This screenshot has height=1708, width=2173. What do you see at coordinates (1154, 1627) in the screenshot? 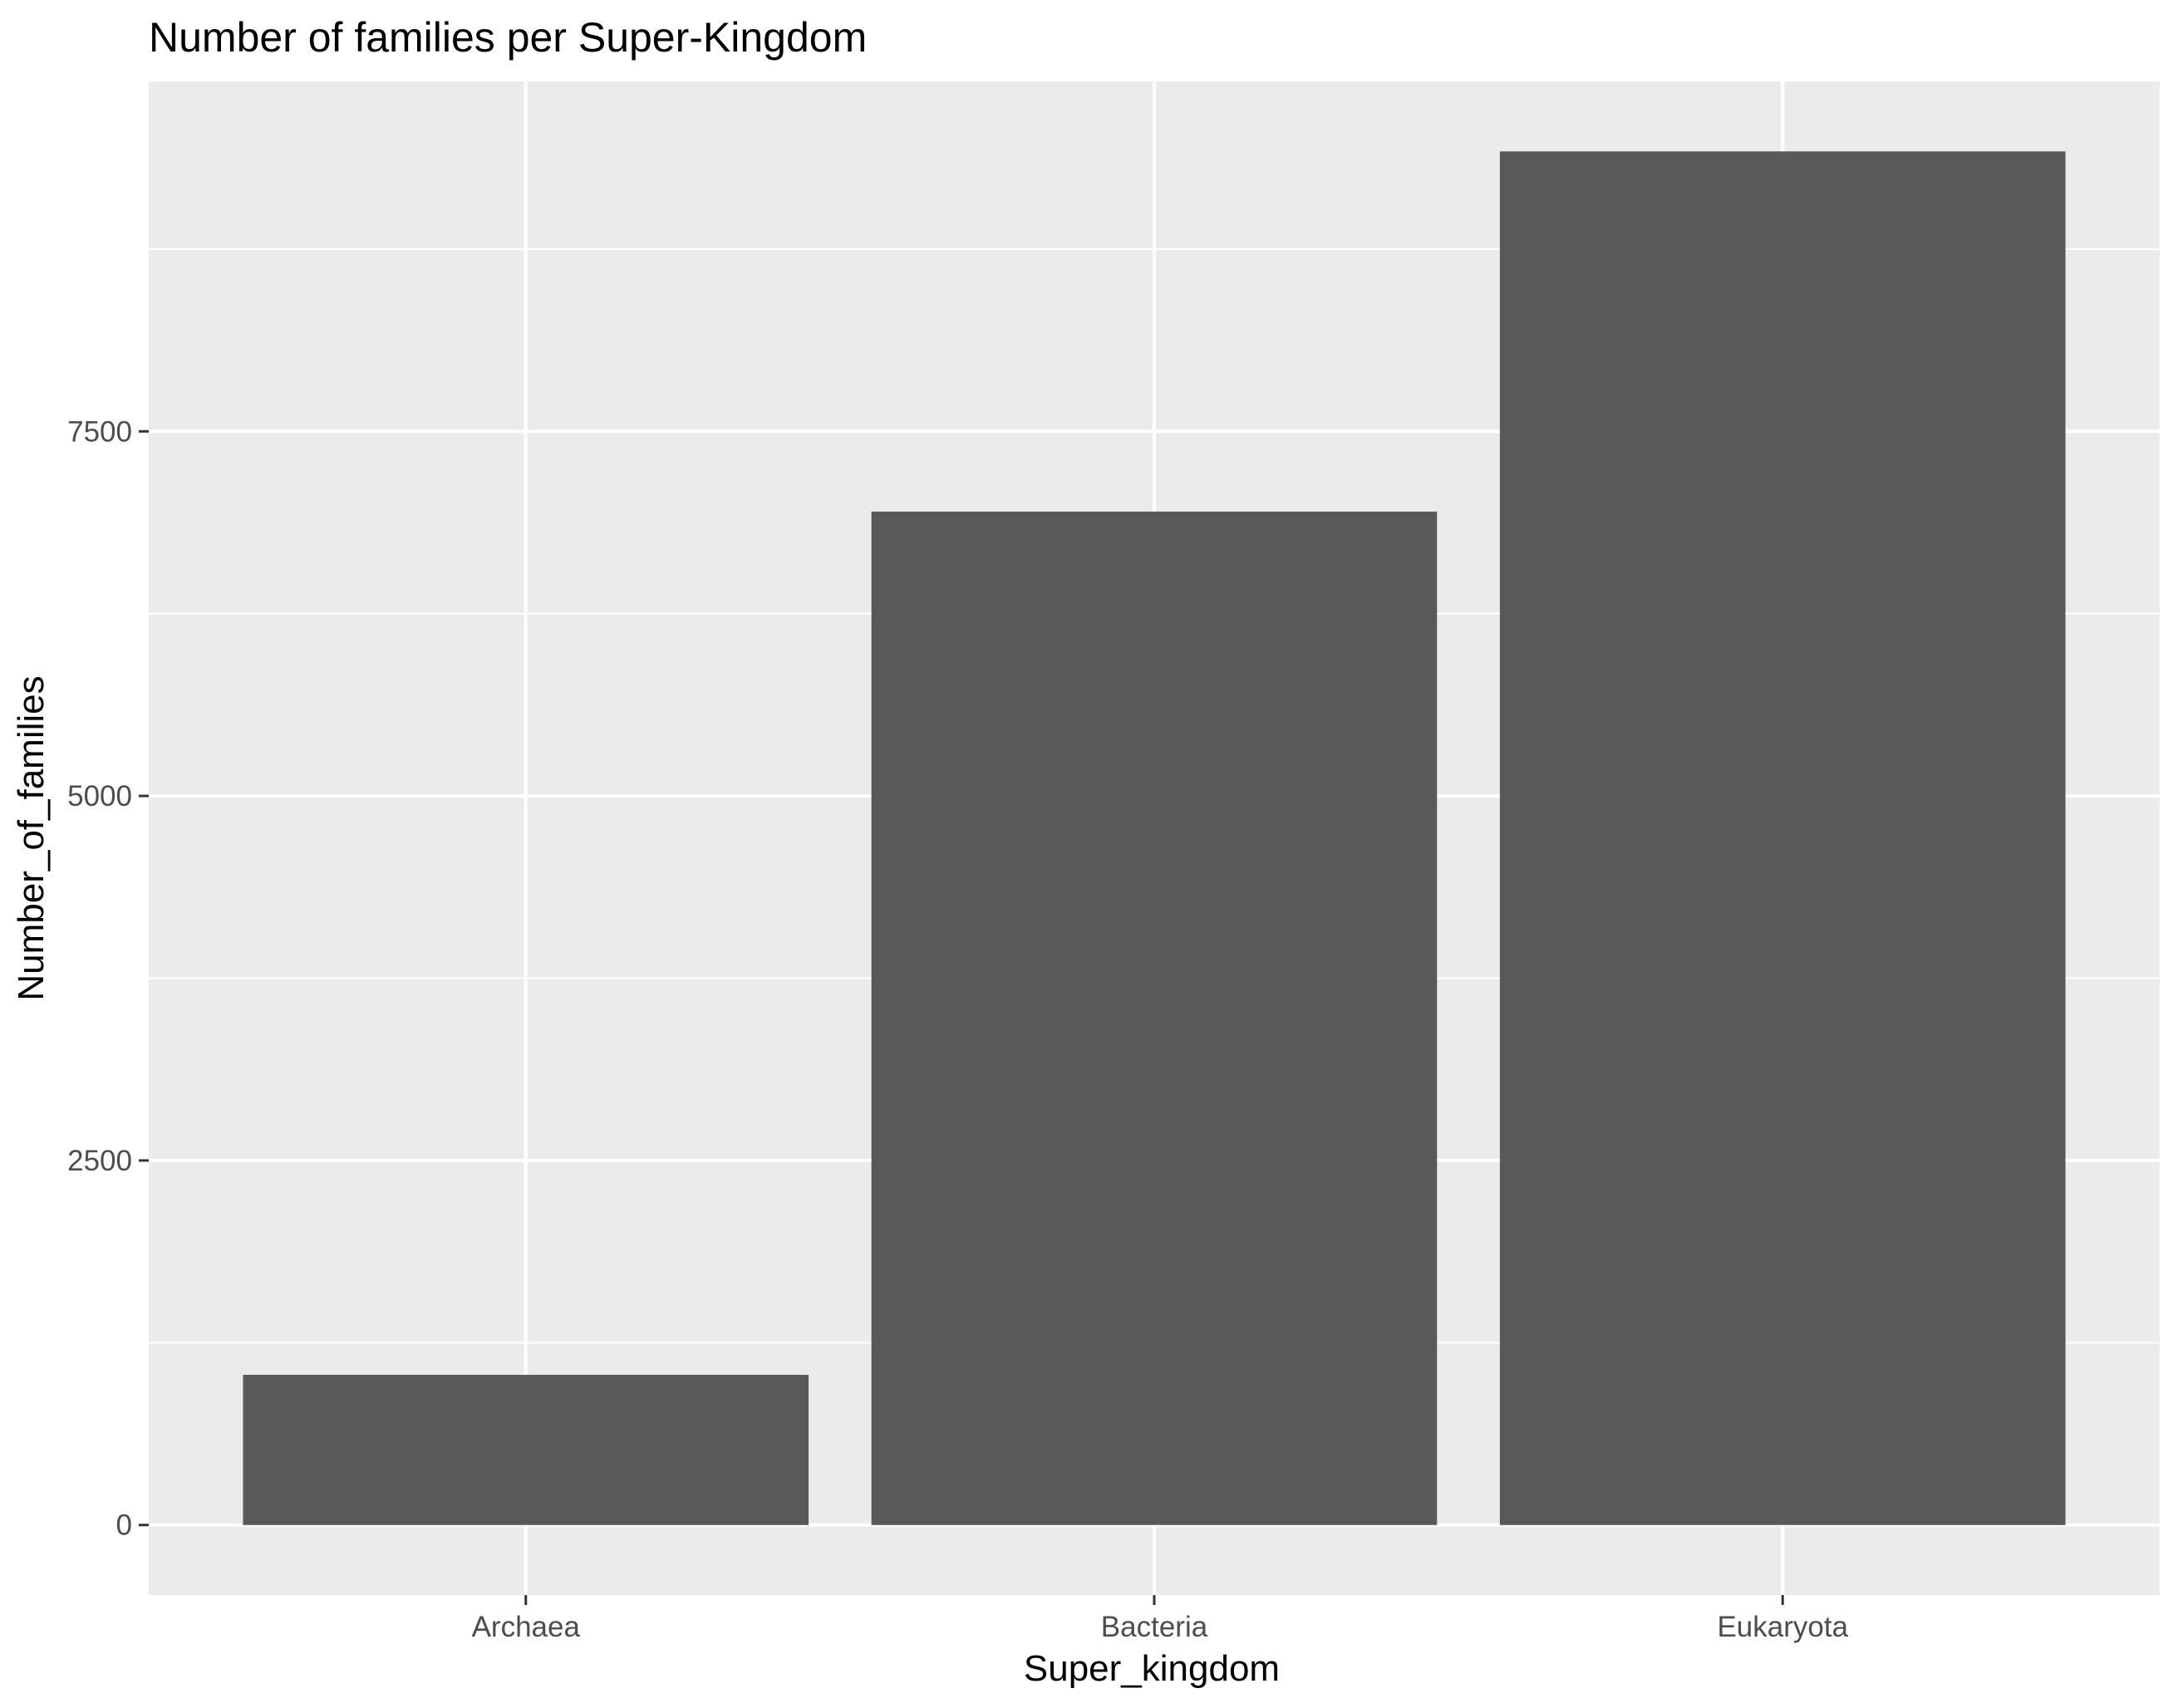
I see `x-tick-label: Bacteria` at bounding box center [1154, 1627].